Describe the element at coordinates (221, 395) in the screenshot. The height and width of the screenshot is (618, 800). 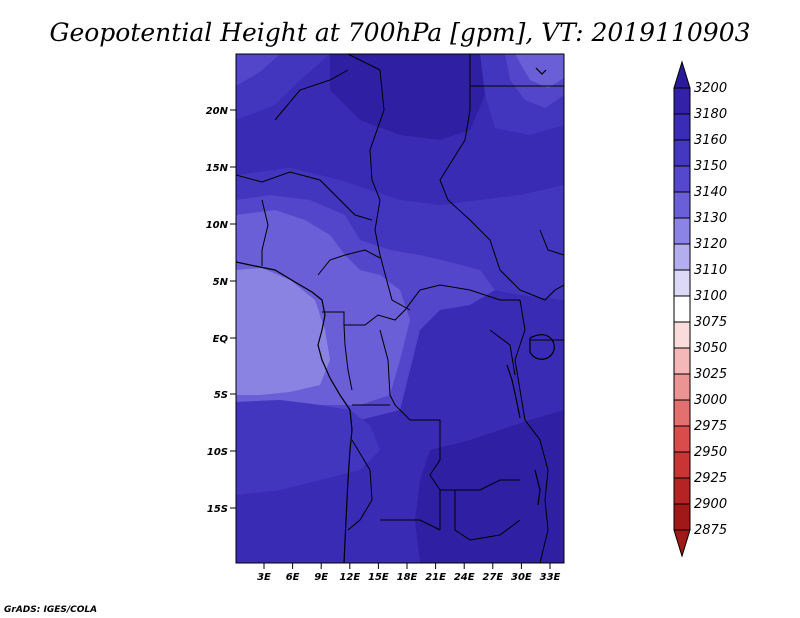
I see `lat-label: 5S` at that location.